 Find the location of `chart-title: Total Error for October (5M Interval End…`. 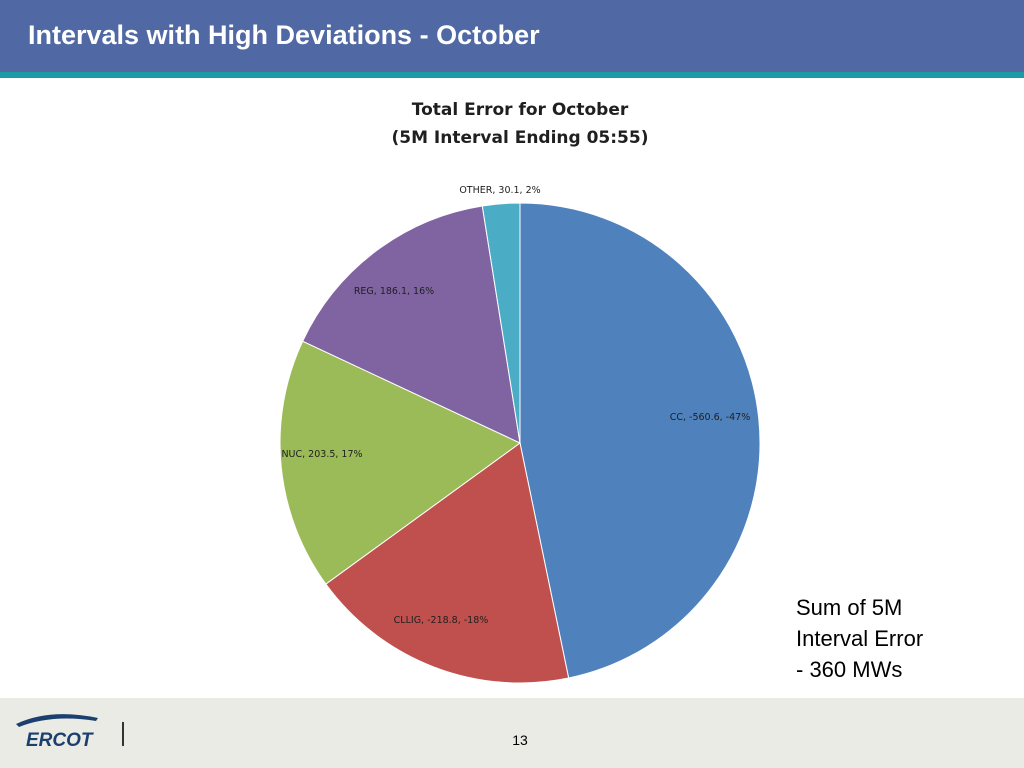

chart-title: Total Error for October (5M Interval End… is located at coordinates (520, 124).